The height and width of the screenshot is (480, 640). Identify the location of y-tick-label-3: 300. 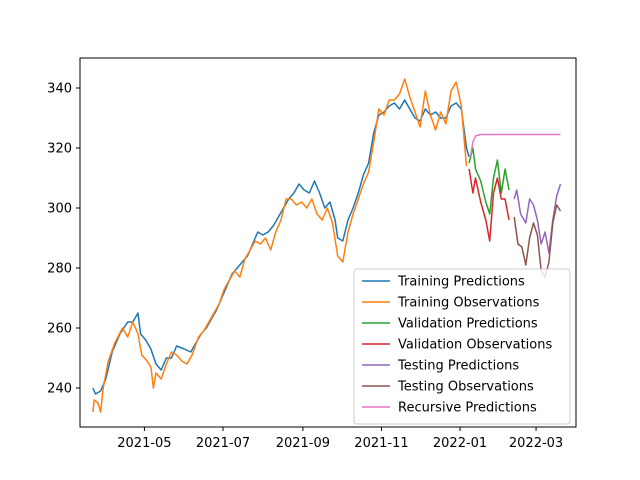
(59, 209).